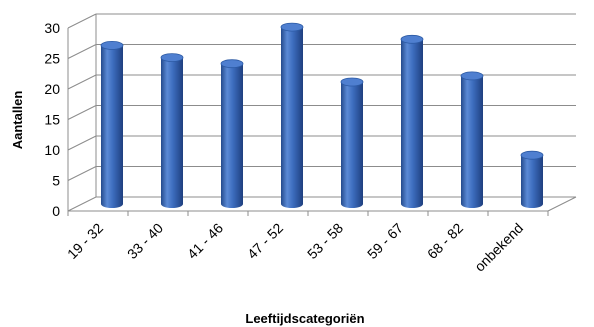 The height and width of the screenshot is (327, 594). I want to click on x-tick-label: 59 - 67, so click(385, 241).